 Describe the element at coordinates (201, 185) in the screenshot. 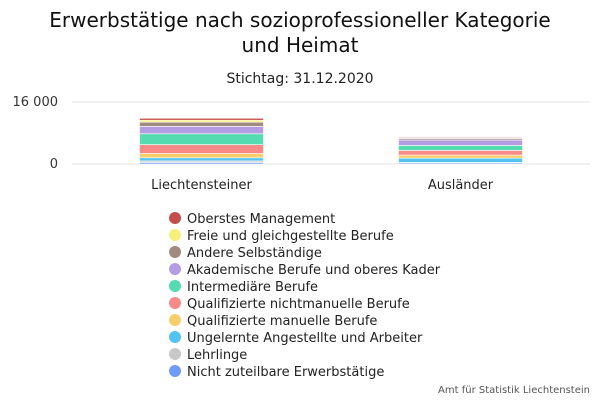

I see `category-label: Liechtensteiner` at that location.